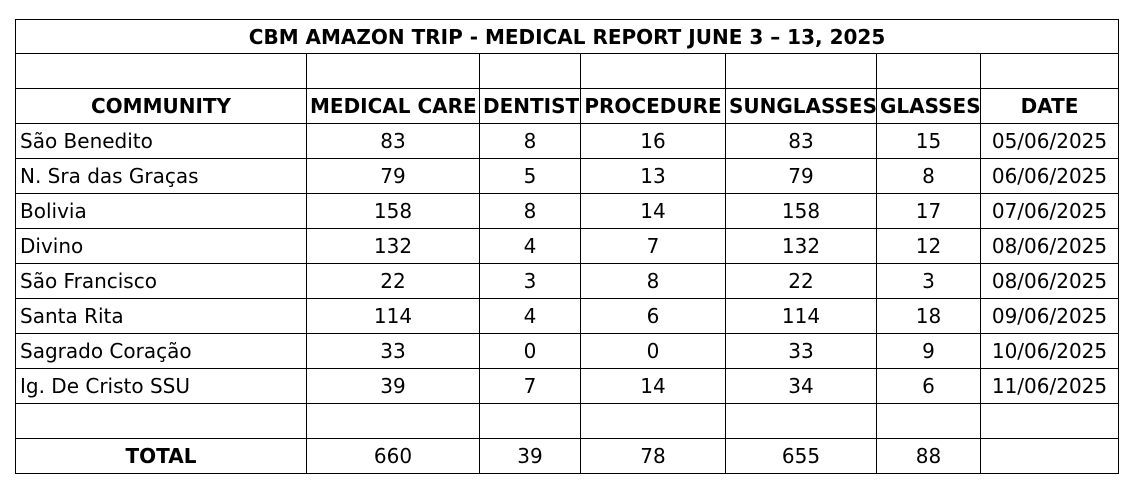  I want to click on total-date, so click(1049, 456).